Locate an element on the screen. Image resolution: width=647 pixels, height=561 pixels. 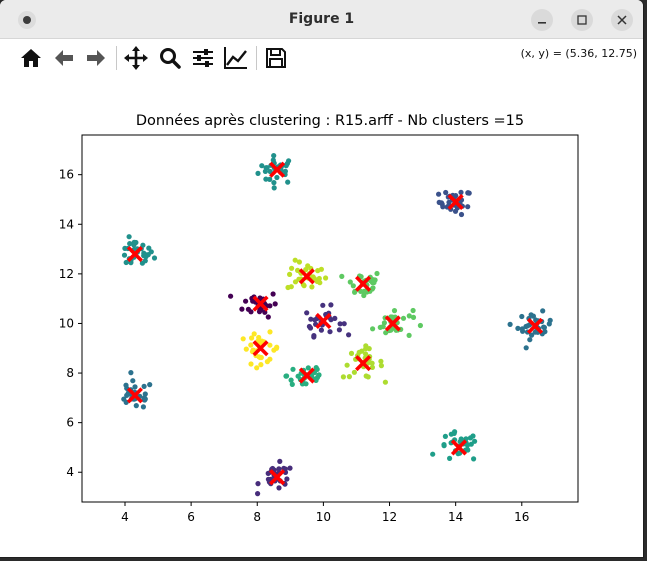
close-button is located at coordinates (622, 20).